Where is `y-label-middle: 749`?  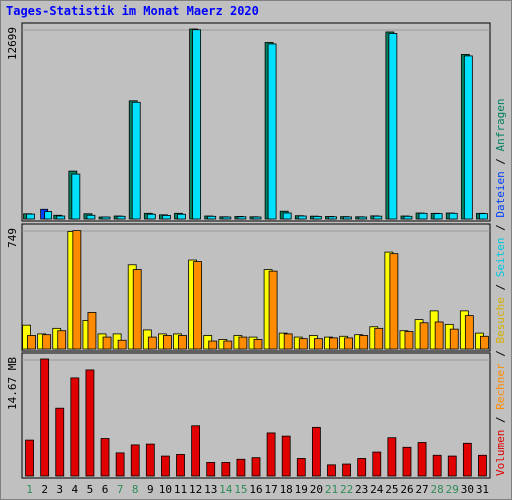 y-label-middle: 749 is located at coordinates (12, 238).